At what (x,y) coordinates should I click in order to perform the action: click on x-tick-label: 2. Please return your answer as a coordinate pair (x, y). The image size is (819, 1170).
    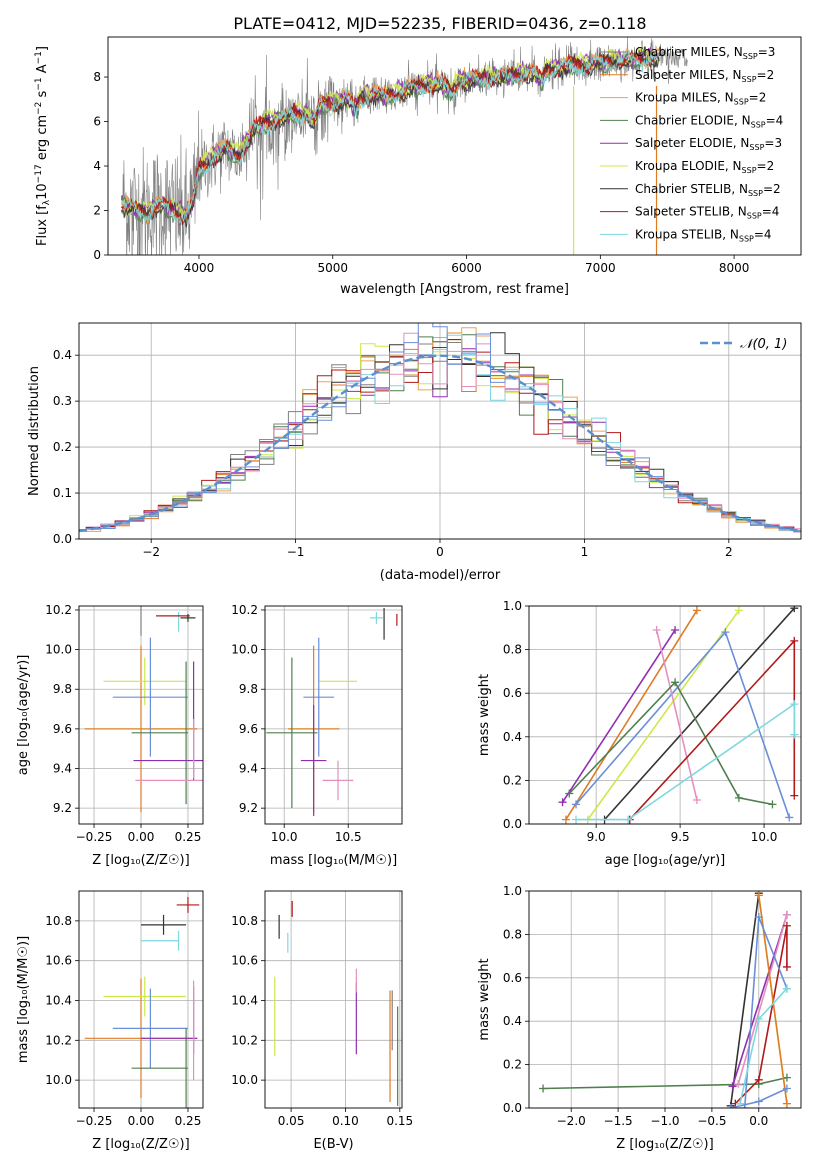
    Looking at the image, I should click on (729, 552).